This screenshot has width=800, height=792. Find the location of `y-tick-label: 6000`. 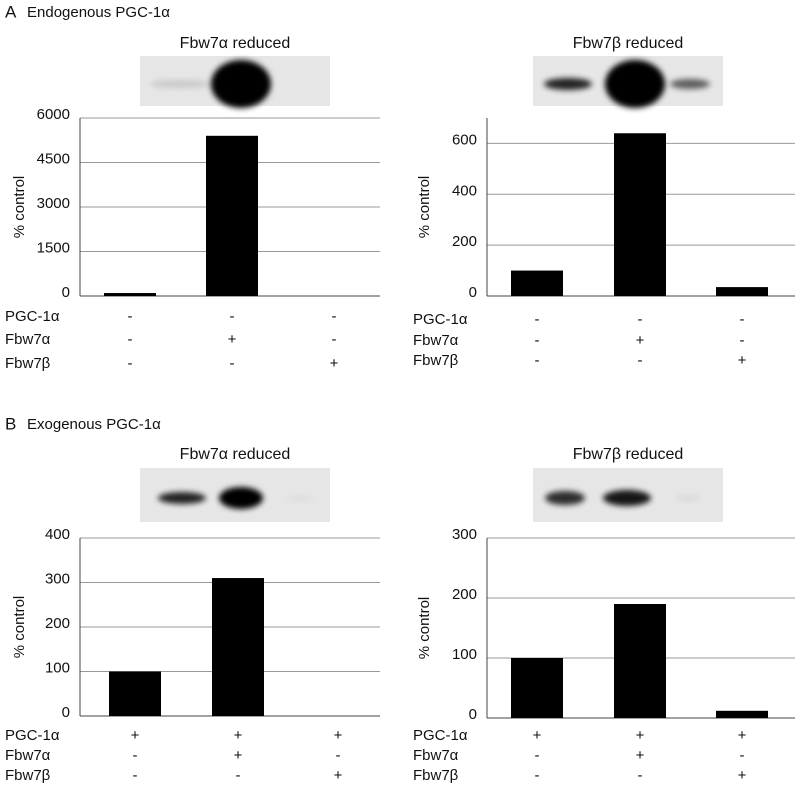

y-tick-label: 6000 is located at coordinates (53, 114).